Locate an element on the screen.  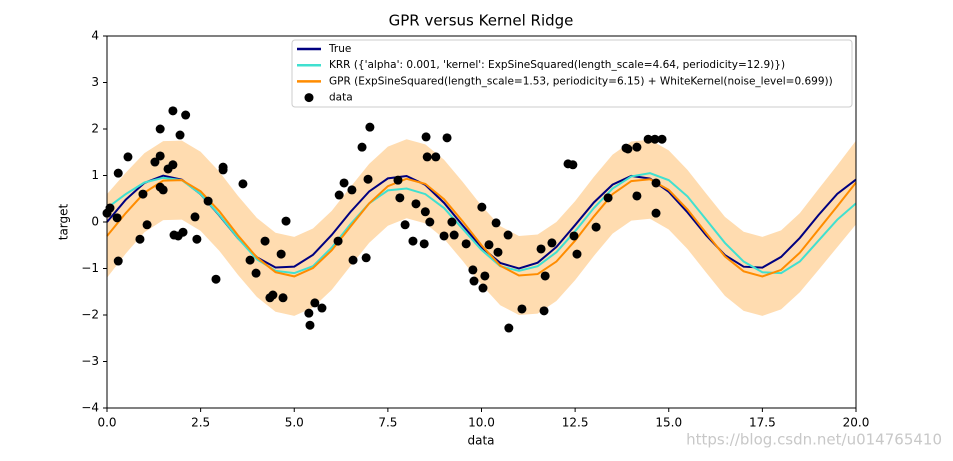
y-tick-label: 4 is located at coordinates (95, 36).